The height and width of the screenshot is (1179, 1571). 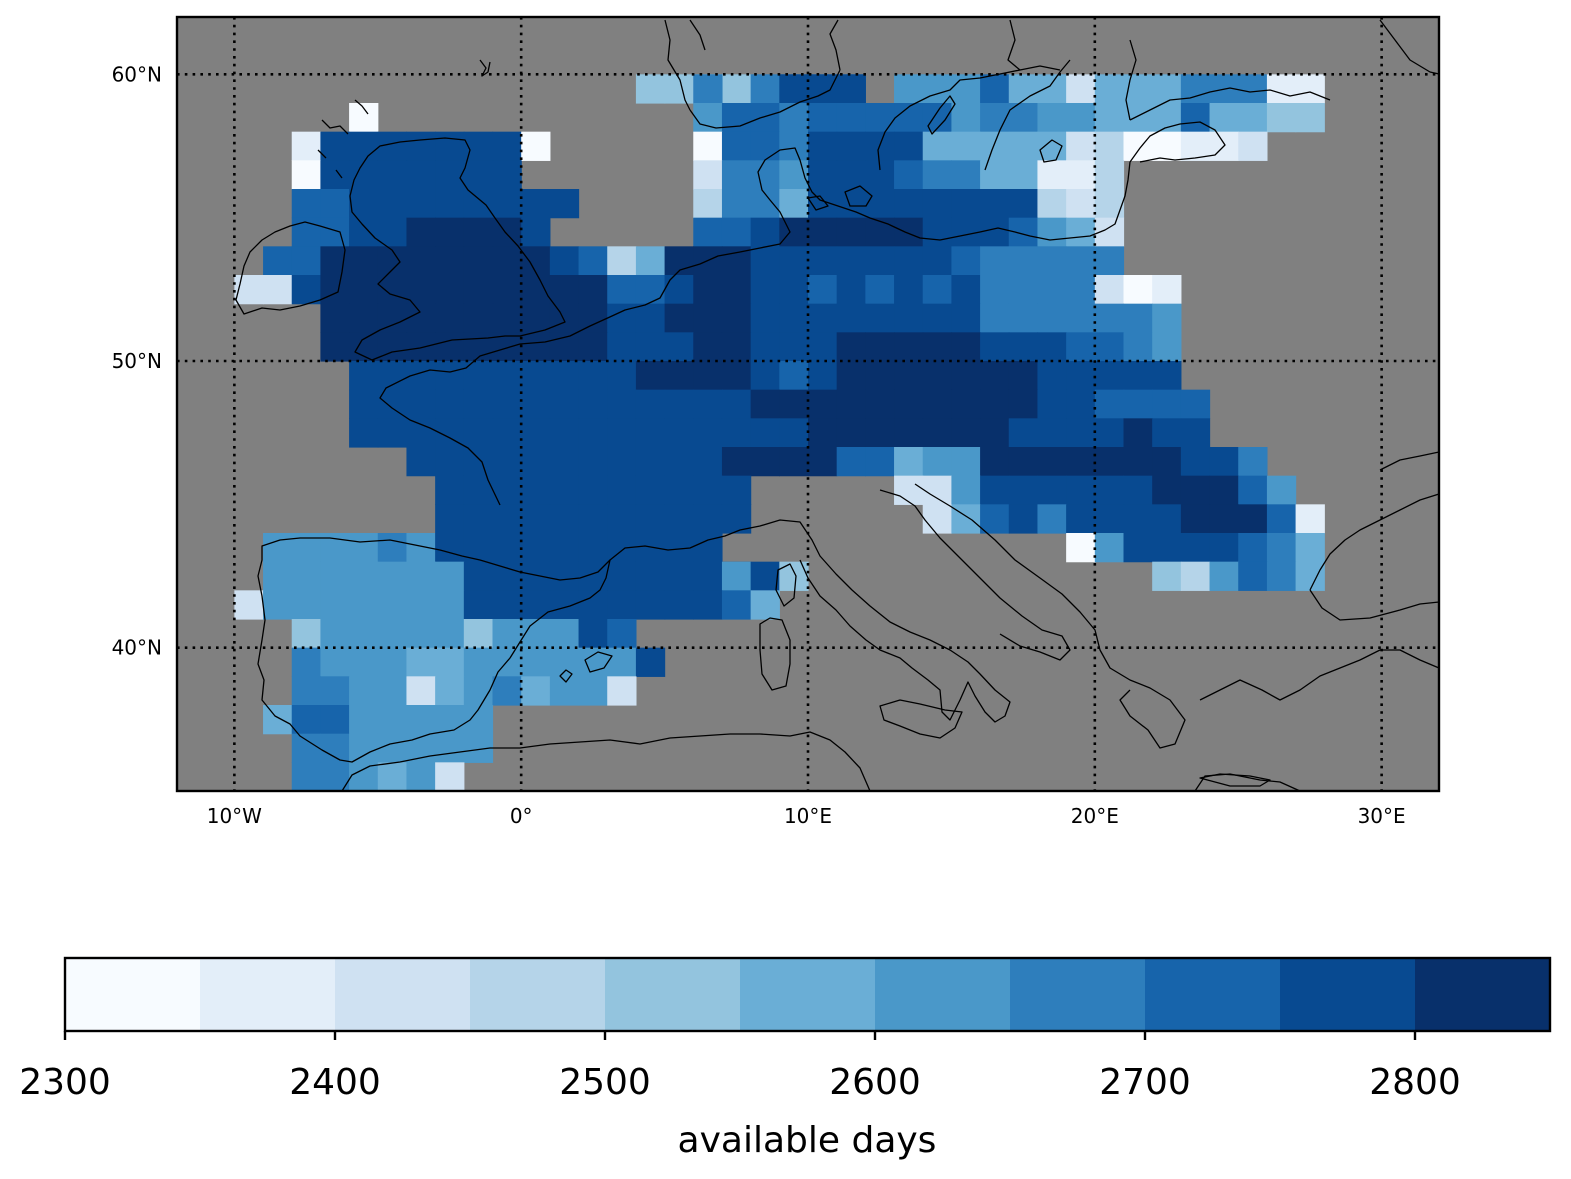 What do you see at coordinates (740, 1067) in the screenshot?
I see `colorbar-ticks: 2300 2400 2500 2600 2700 2800` at bounding box center [740, 1067].